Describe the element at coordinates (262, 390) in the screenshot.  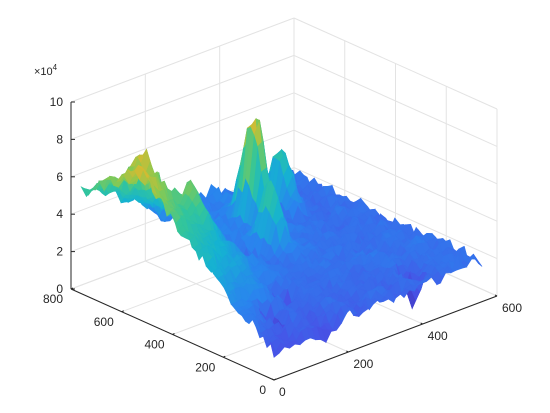
I see `y-tick-label: 0` at that location.